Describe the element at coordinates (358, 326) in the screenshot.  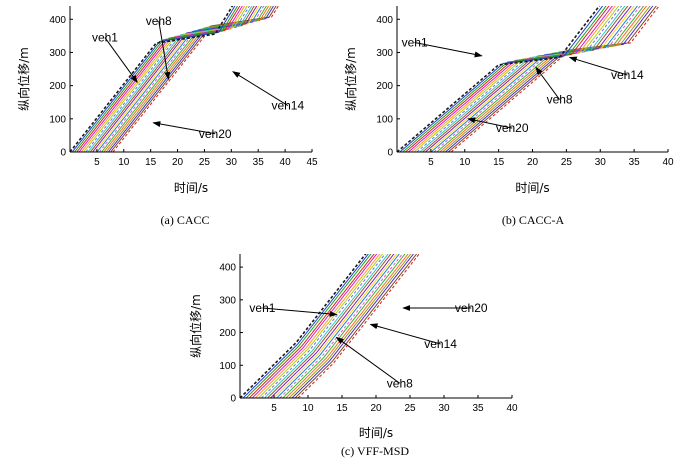
I see `series-line-veh20` at that location.